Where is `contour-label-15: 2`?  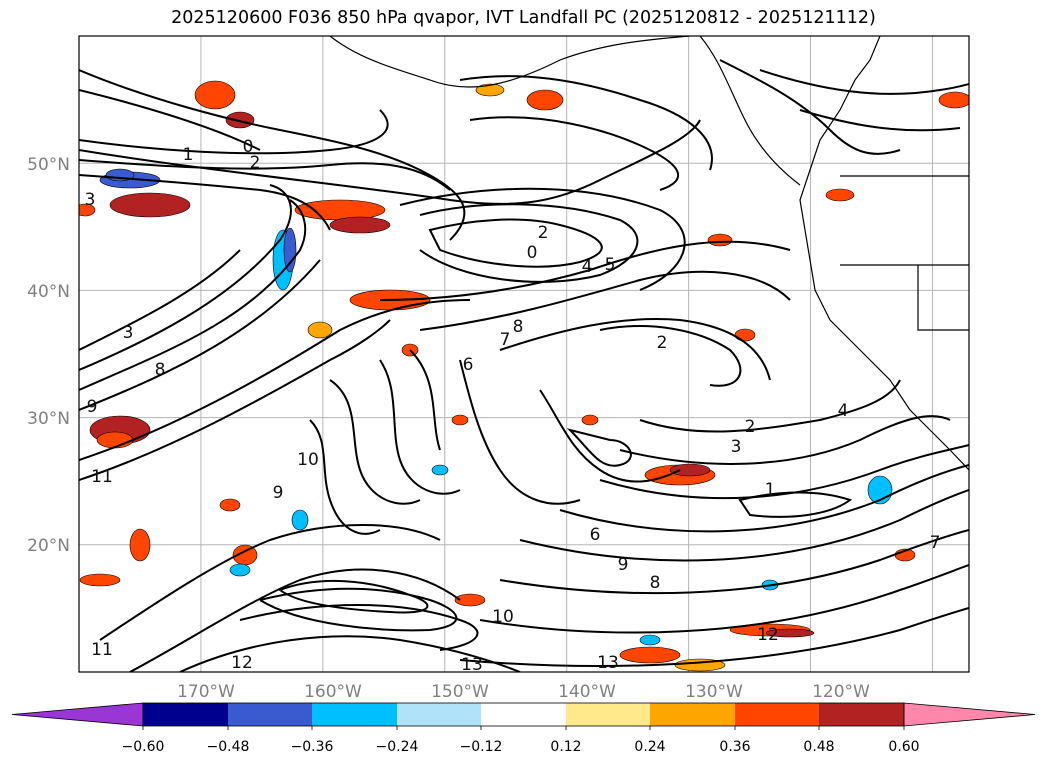 contour-label-15: 2 is located at coordinates (662, 343).